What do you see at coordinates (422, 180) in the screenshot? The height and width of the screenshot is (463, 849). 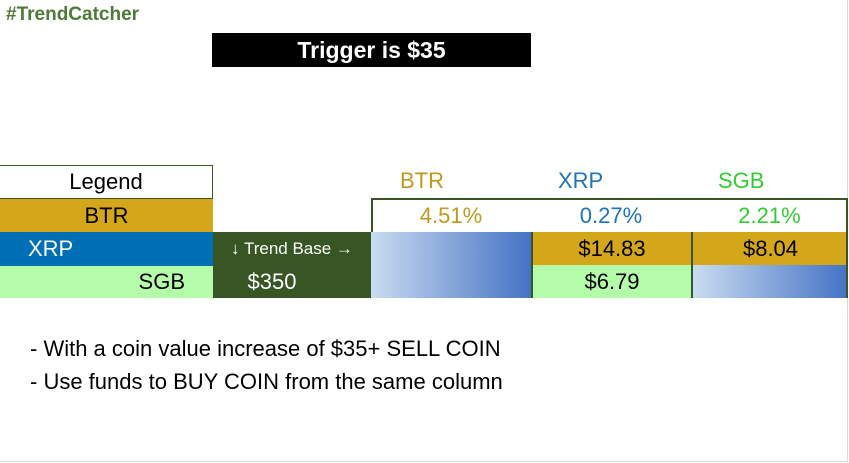 I see `column-header-btr: BTR` at bounding box center [422, 180].